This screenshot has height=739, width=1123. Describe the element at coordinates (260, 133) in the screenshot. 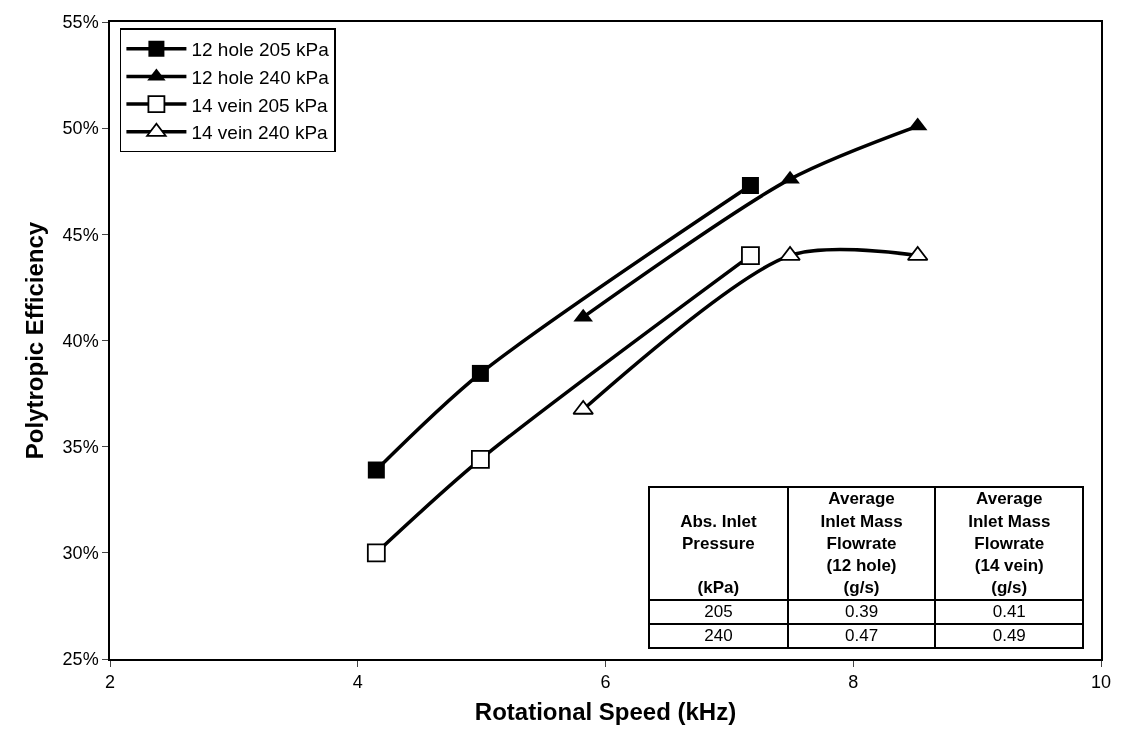

I see `legend-label: 14 vein 240 kPa` at that location.